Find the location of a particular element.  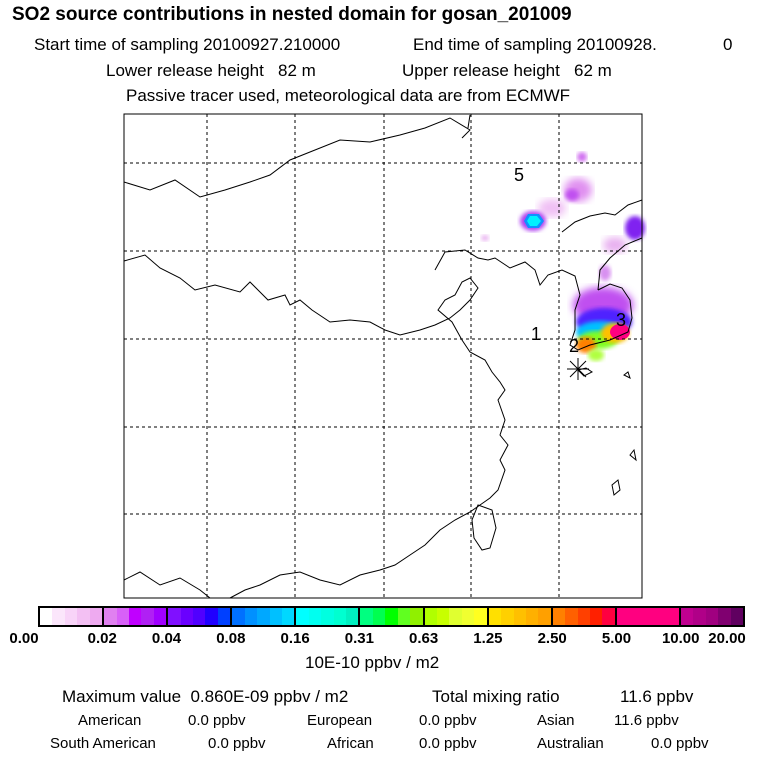

plume-field is located at coordinates (563, 256).